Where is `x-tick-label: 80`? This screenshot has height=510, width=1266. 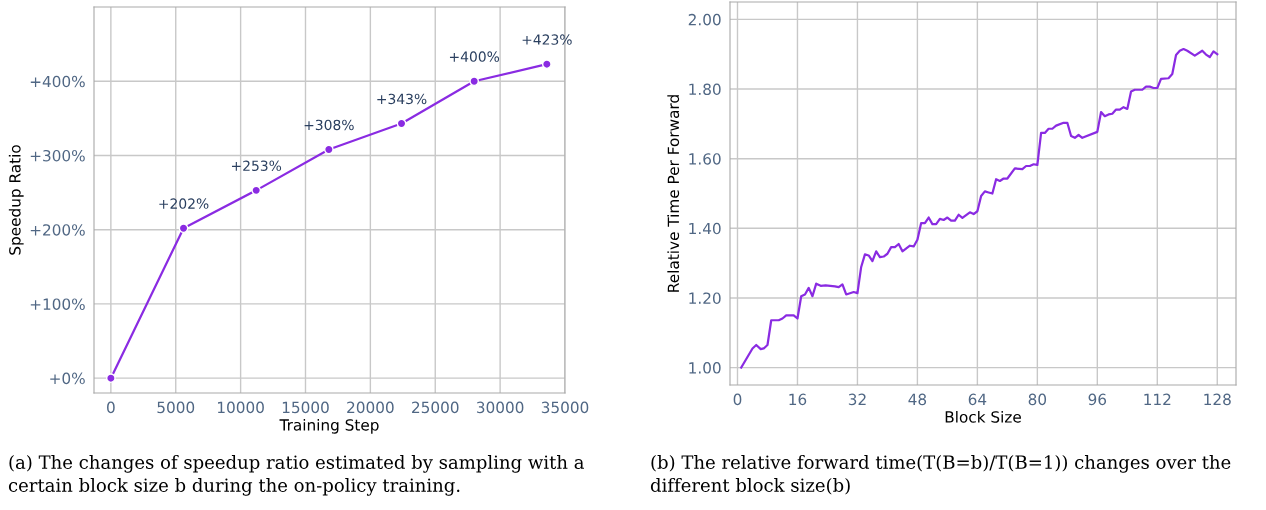
x-tick-label: 80 is located at coordinates (1037, 399).